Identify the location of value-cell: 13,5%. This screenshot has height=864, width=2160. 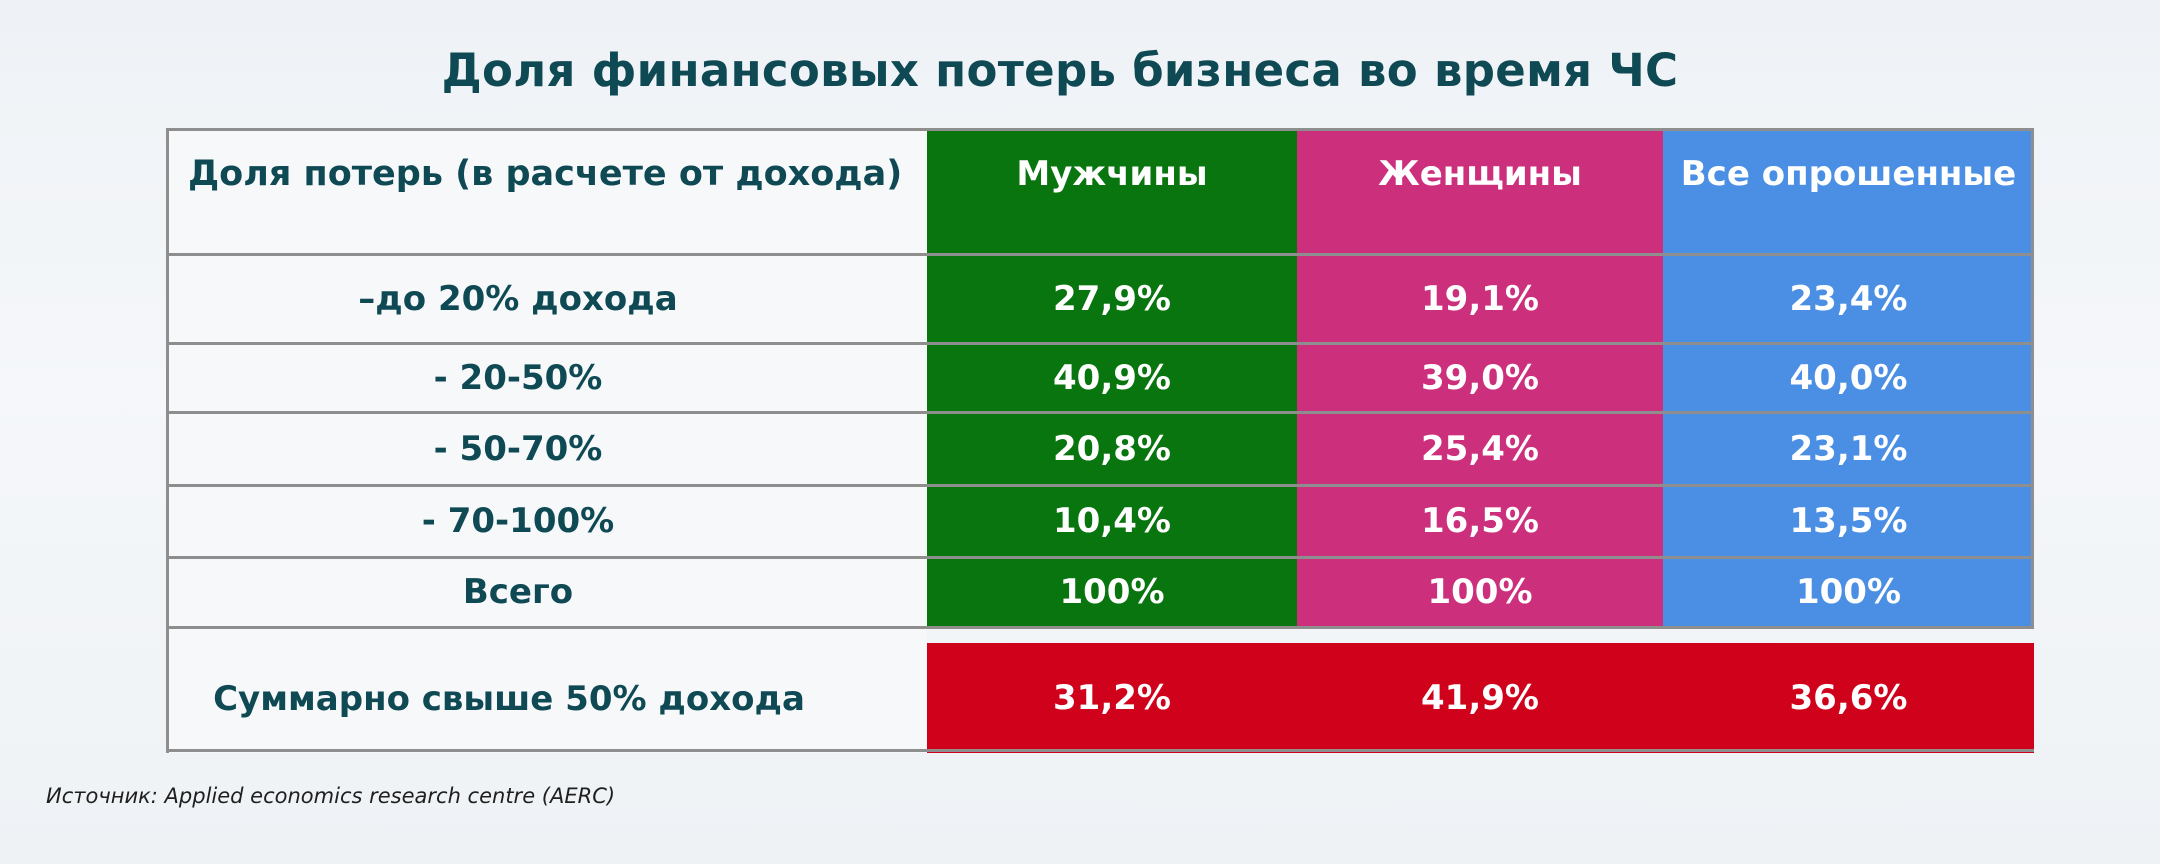
(1848, 521).